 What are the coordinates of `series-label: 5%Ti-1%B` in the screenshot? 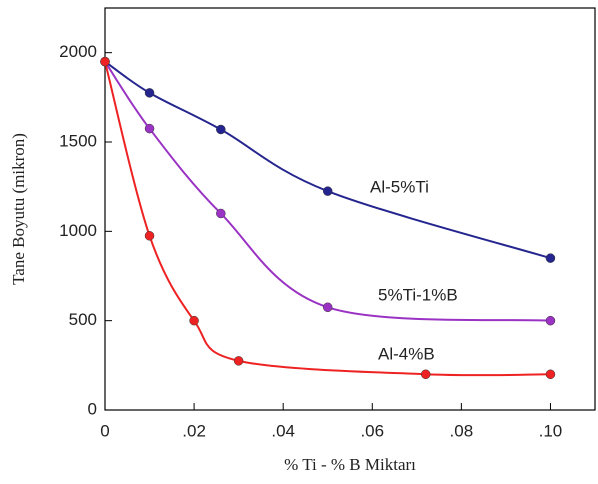 It's located at (418, 294).